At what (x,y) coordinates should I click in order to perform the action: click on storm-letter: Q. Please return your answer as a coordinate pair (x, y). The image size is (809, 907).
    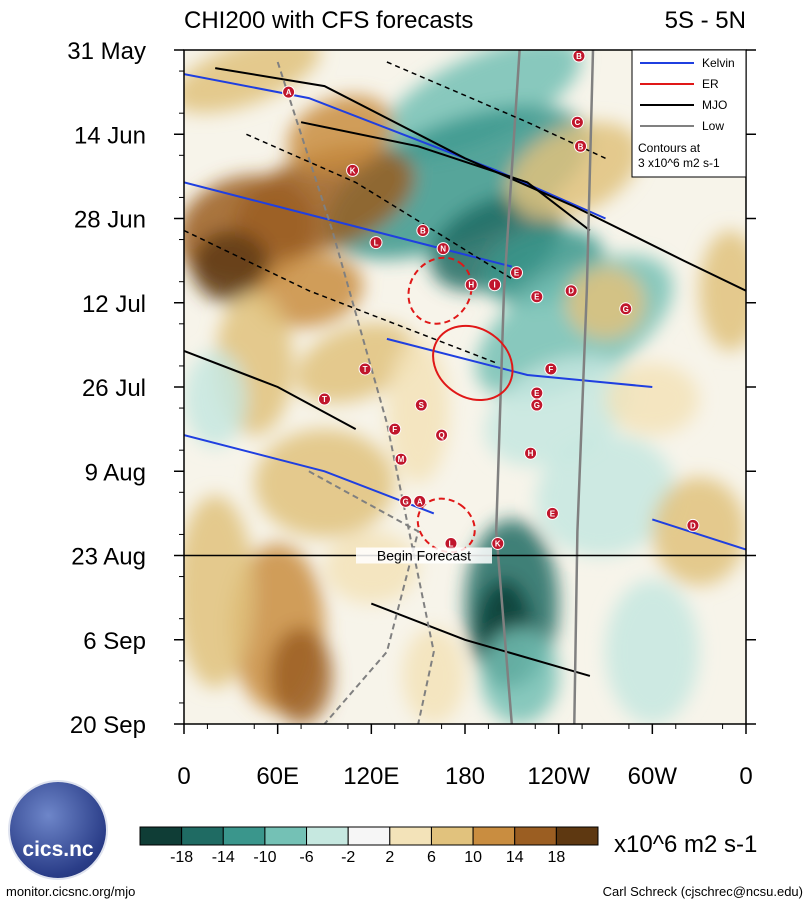
    Looking at the image, I should click on (441, 435).